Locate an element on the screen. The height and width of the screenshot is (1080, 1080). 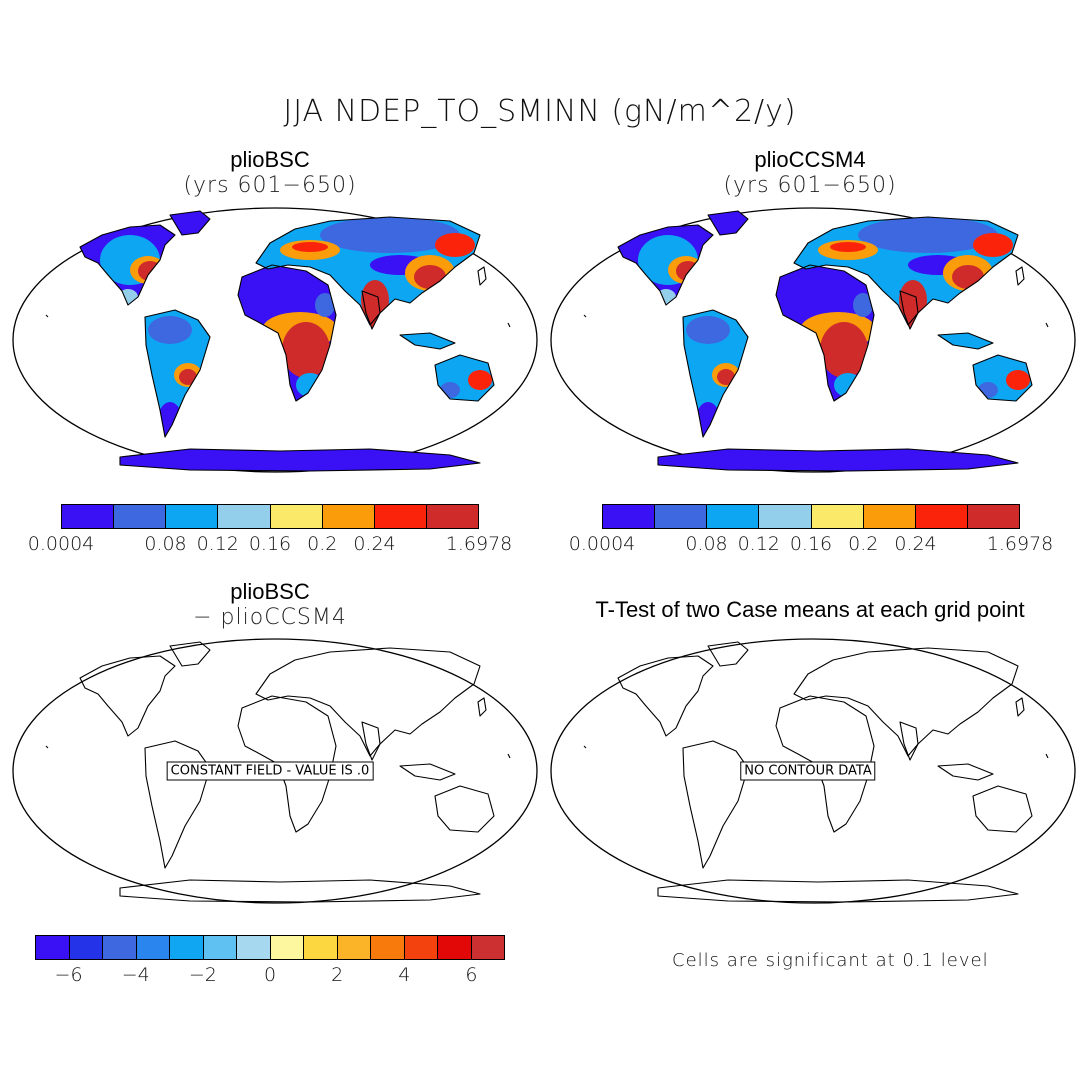
cbar-pliocssm4-tick-label: 0.0004 is located at coordinates (602, 544).